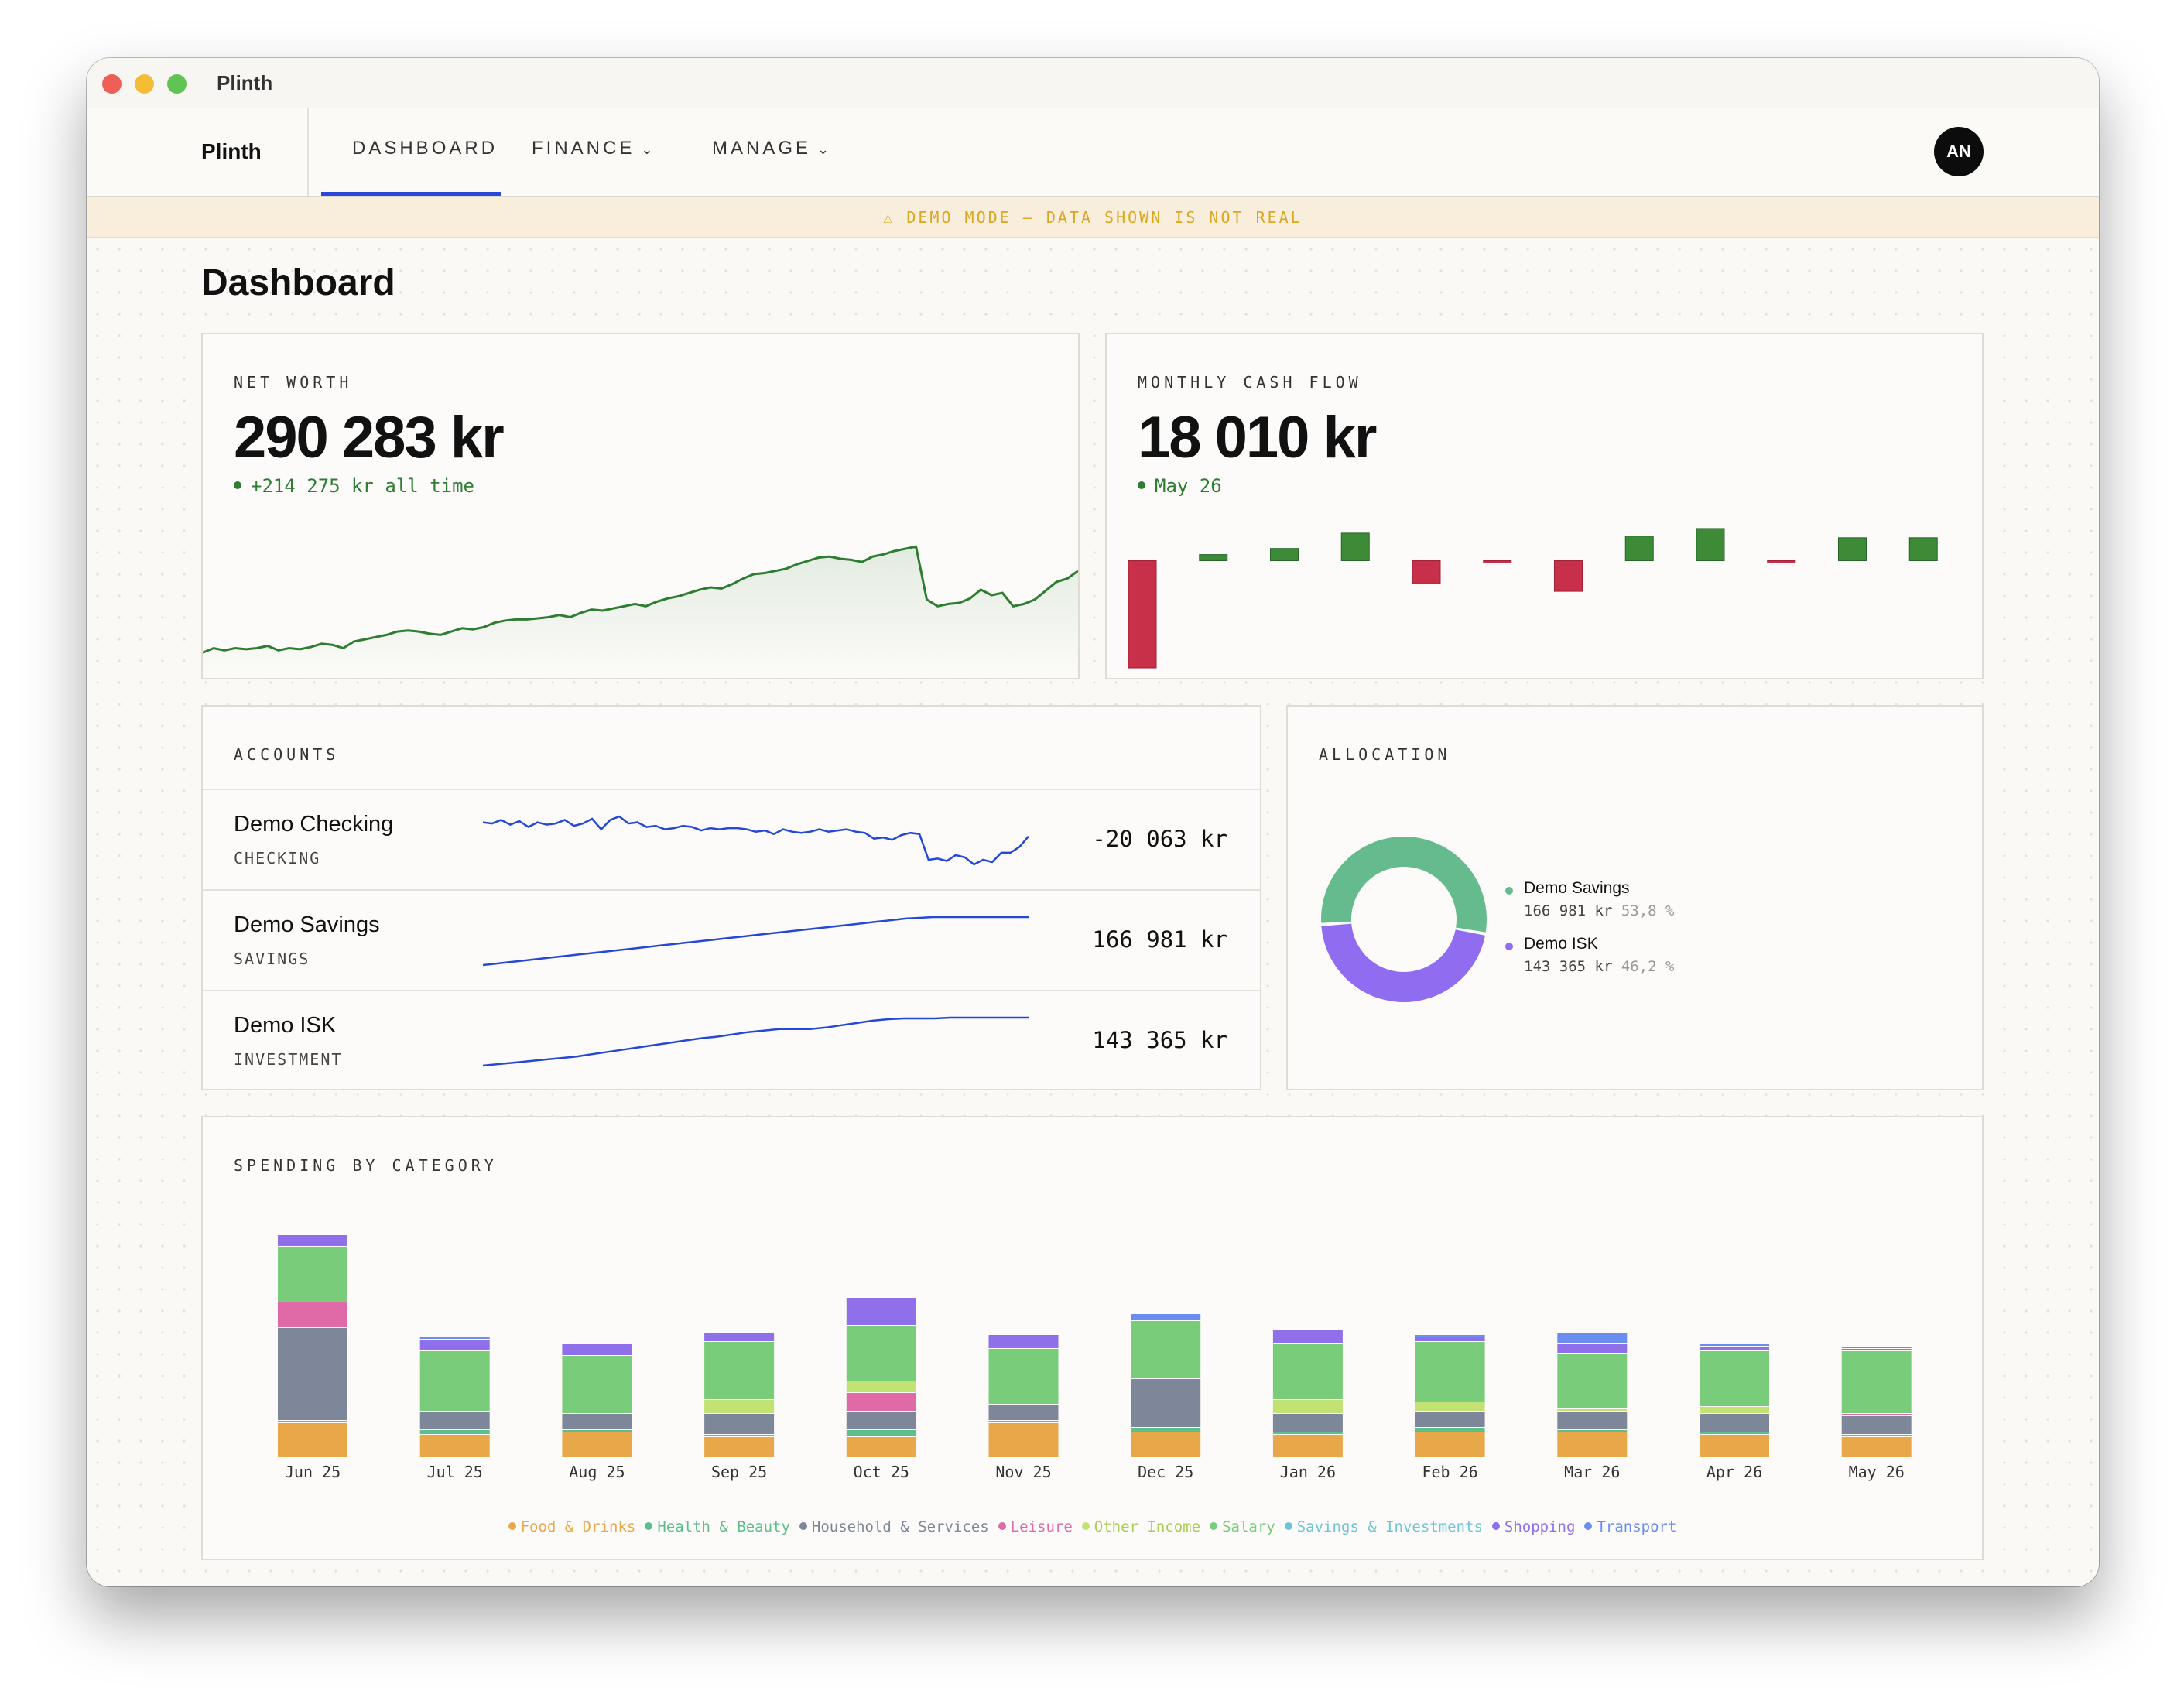 This screenshot has width=2184, height=1701. What do you see at coordinates (1166, 1472) in the screenshot?
I see `x-axis-label: Dec 25` at bounding box center [1166, 1472].